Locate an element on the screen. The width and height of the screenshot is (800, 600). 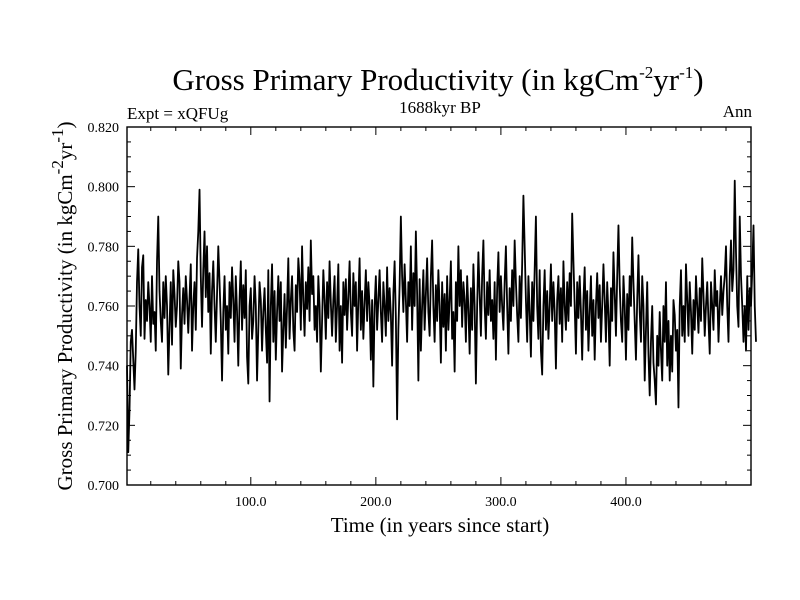
y-tick-label: 0.760 is located at coordinates (104, 307).